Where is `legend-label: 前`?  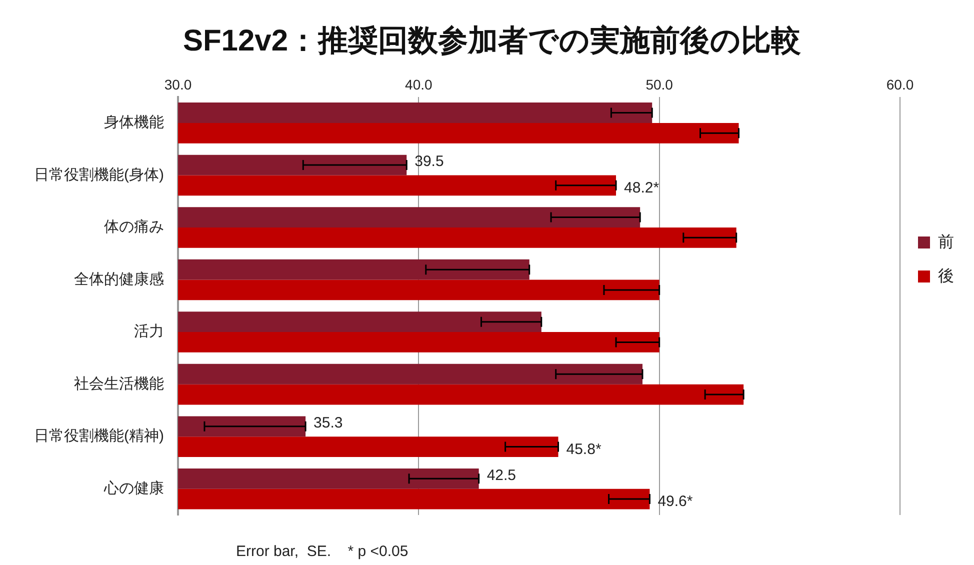
legend-label: 前 is located at coordinates (946, 241).